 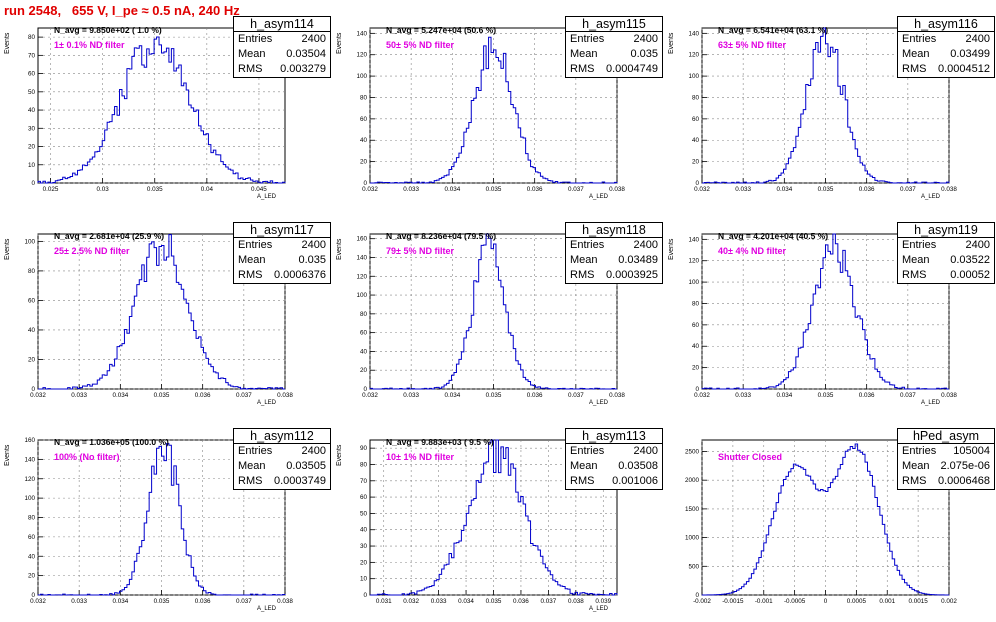 What do you see at coordinates (638, 260) in the screenshot?
I see `stats-mean-value: 0.03489` at bounding box center [638, 260].